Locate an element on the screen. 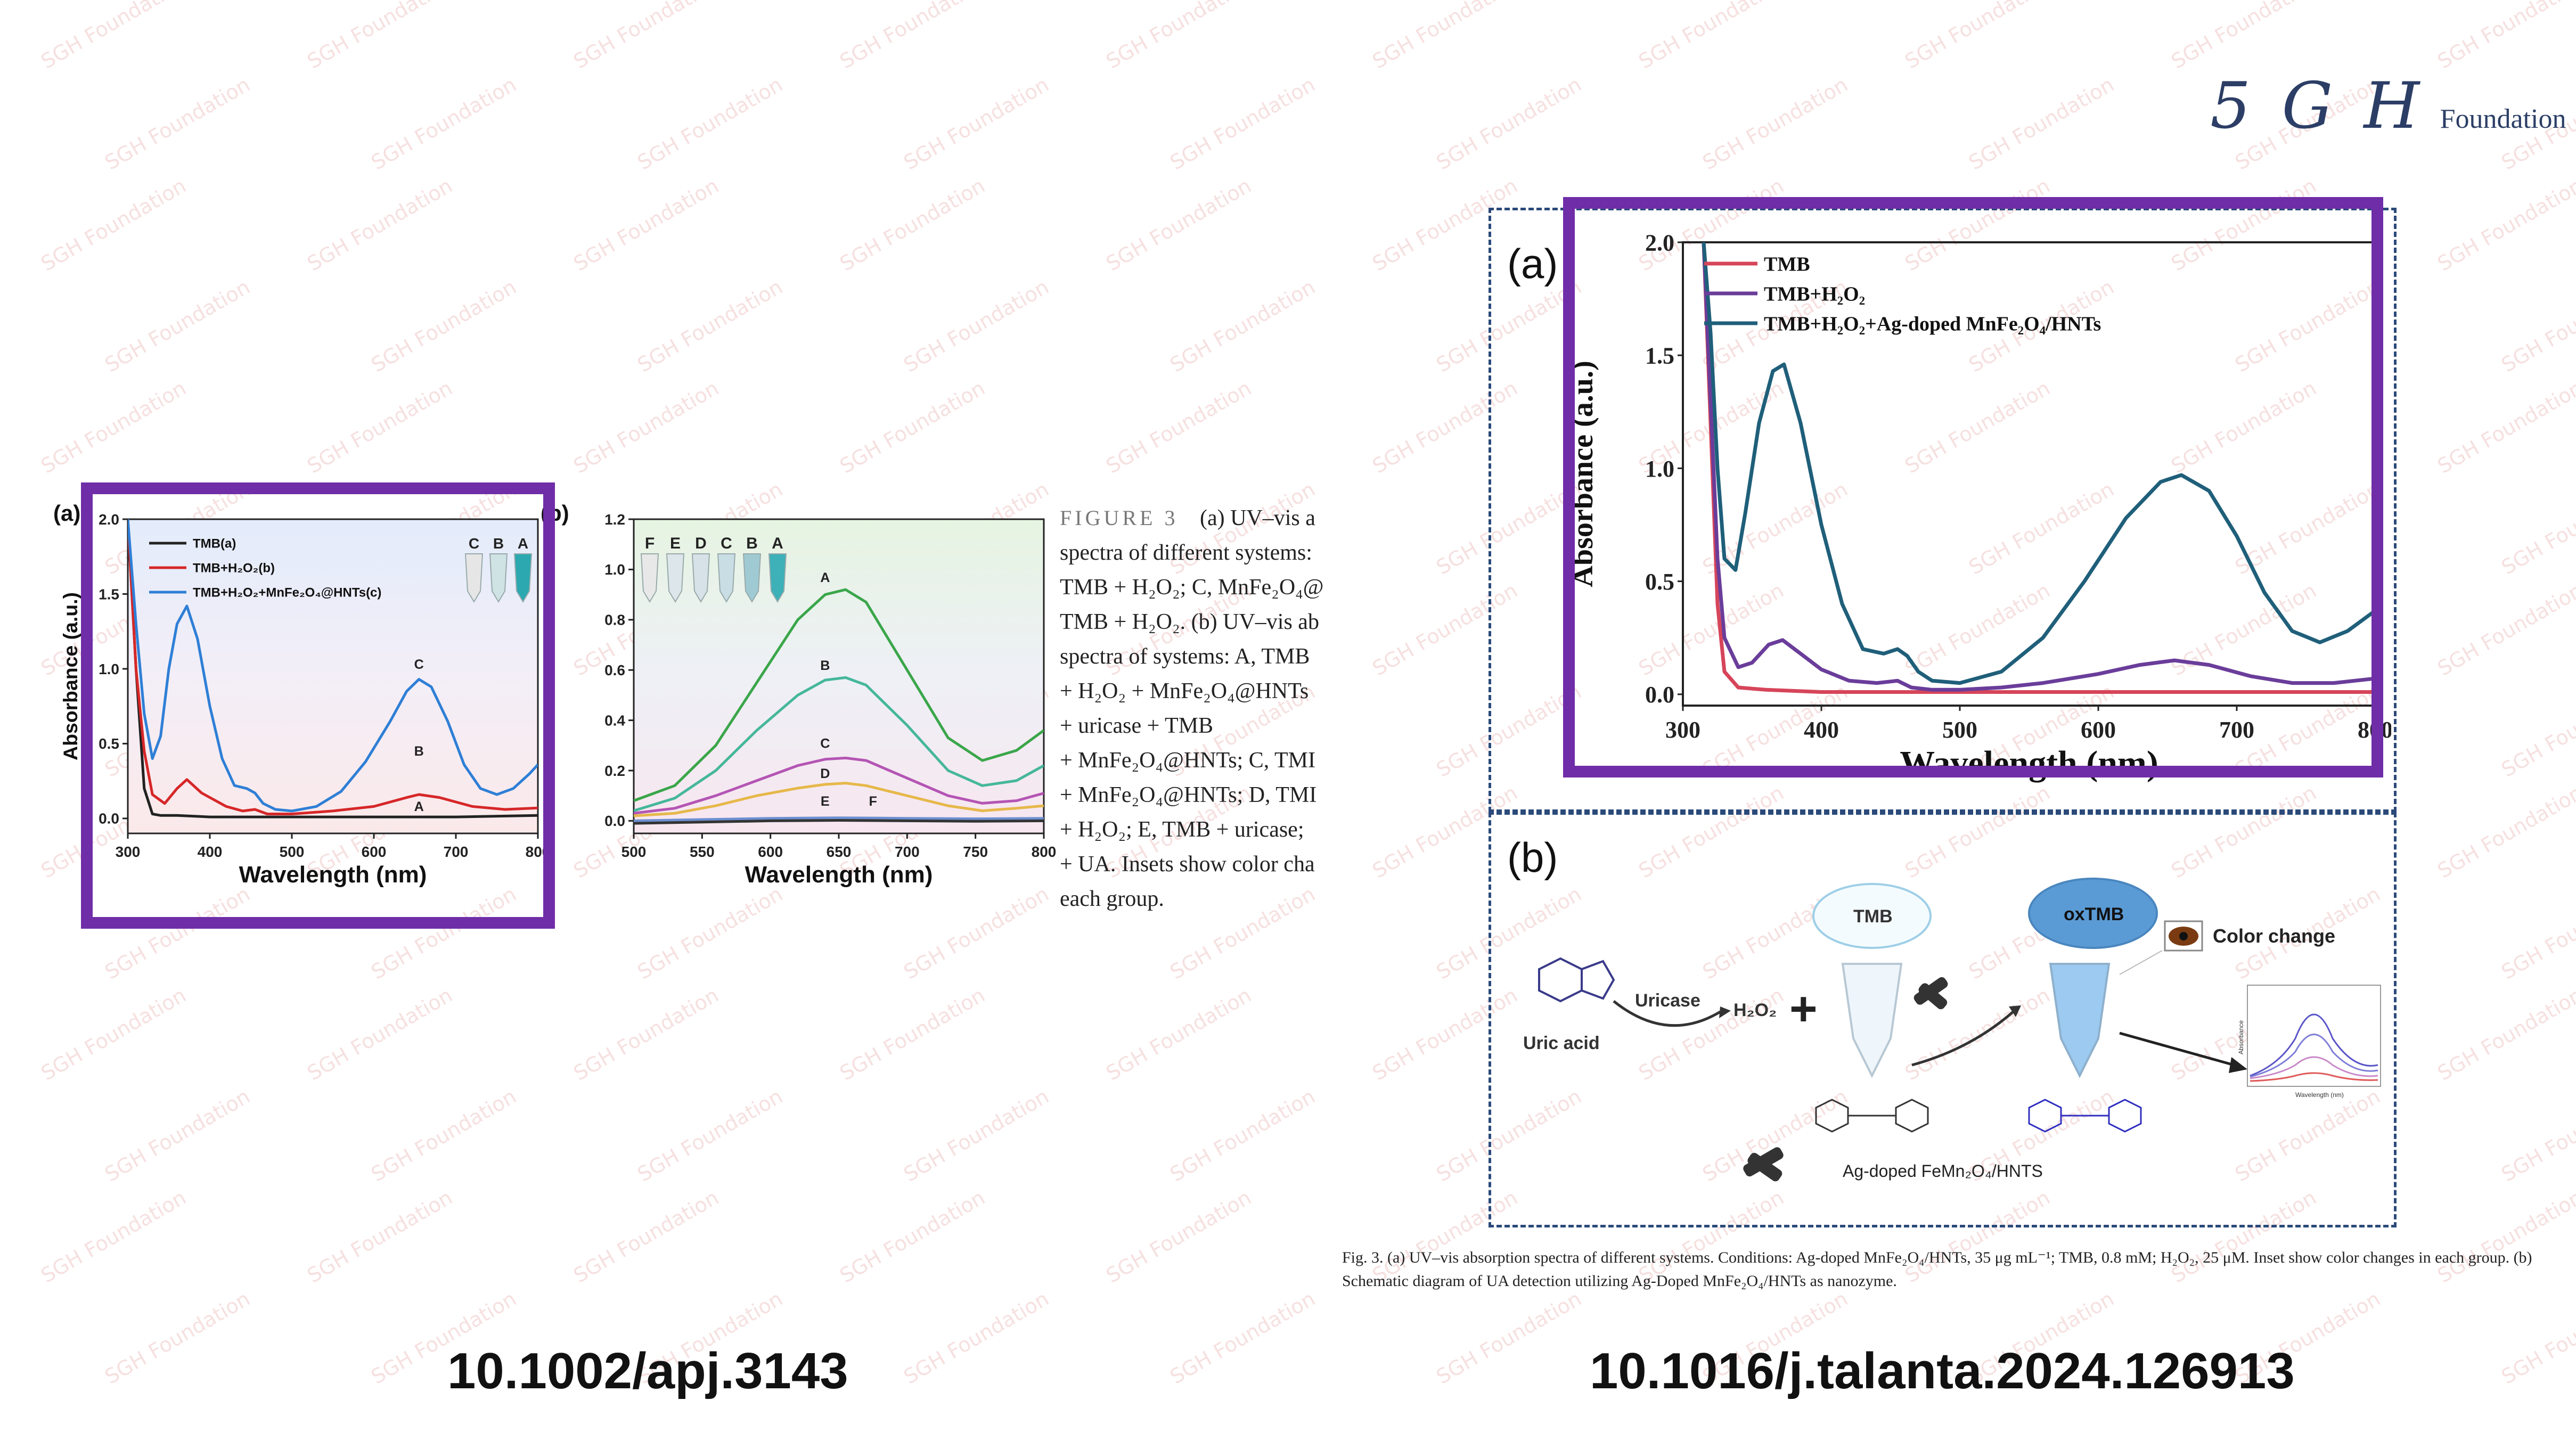 The height and width of the screenshot is (1449, 2576). y-tick-label: 0.4 is located at coordinates (614, 720).